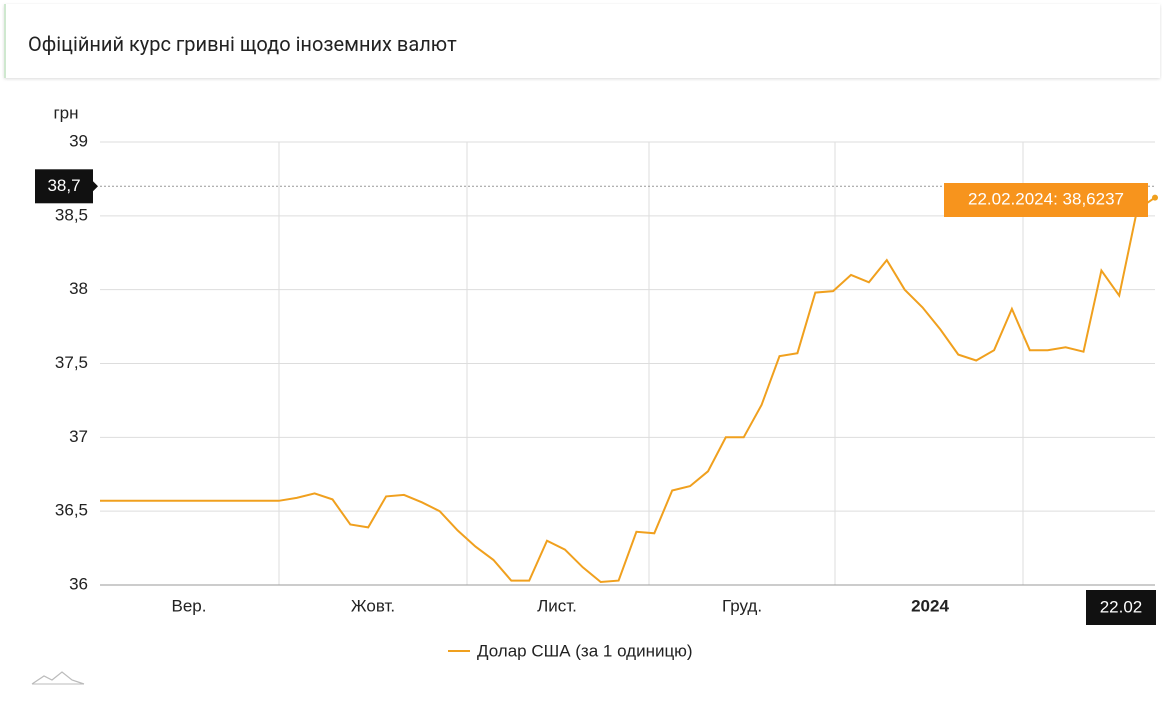 This screenshot has width=1162, height=702. I want to click on crosshair-label: 38,7, so click(63, 185).